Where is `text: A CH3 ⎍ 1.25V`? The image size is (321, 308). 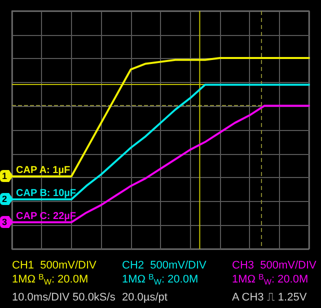 text: A CH3 ⎍ 1.25V is located at coordinates (270, 298).